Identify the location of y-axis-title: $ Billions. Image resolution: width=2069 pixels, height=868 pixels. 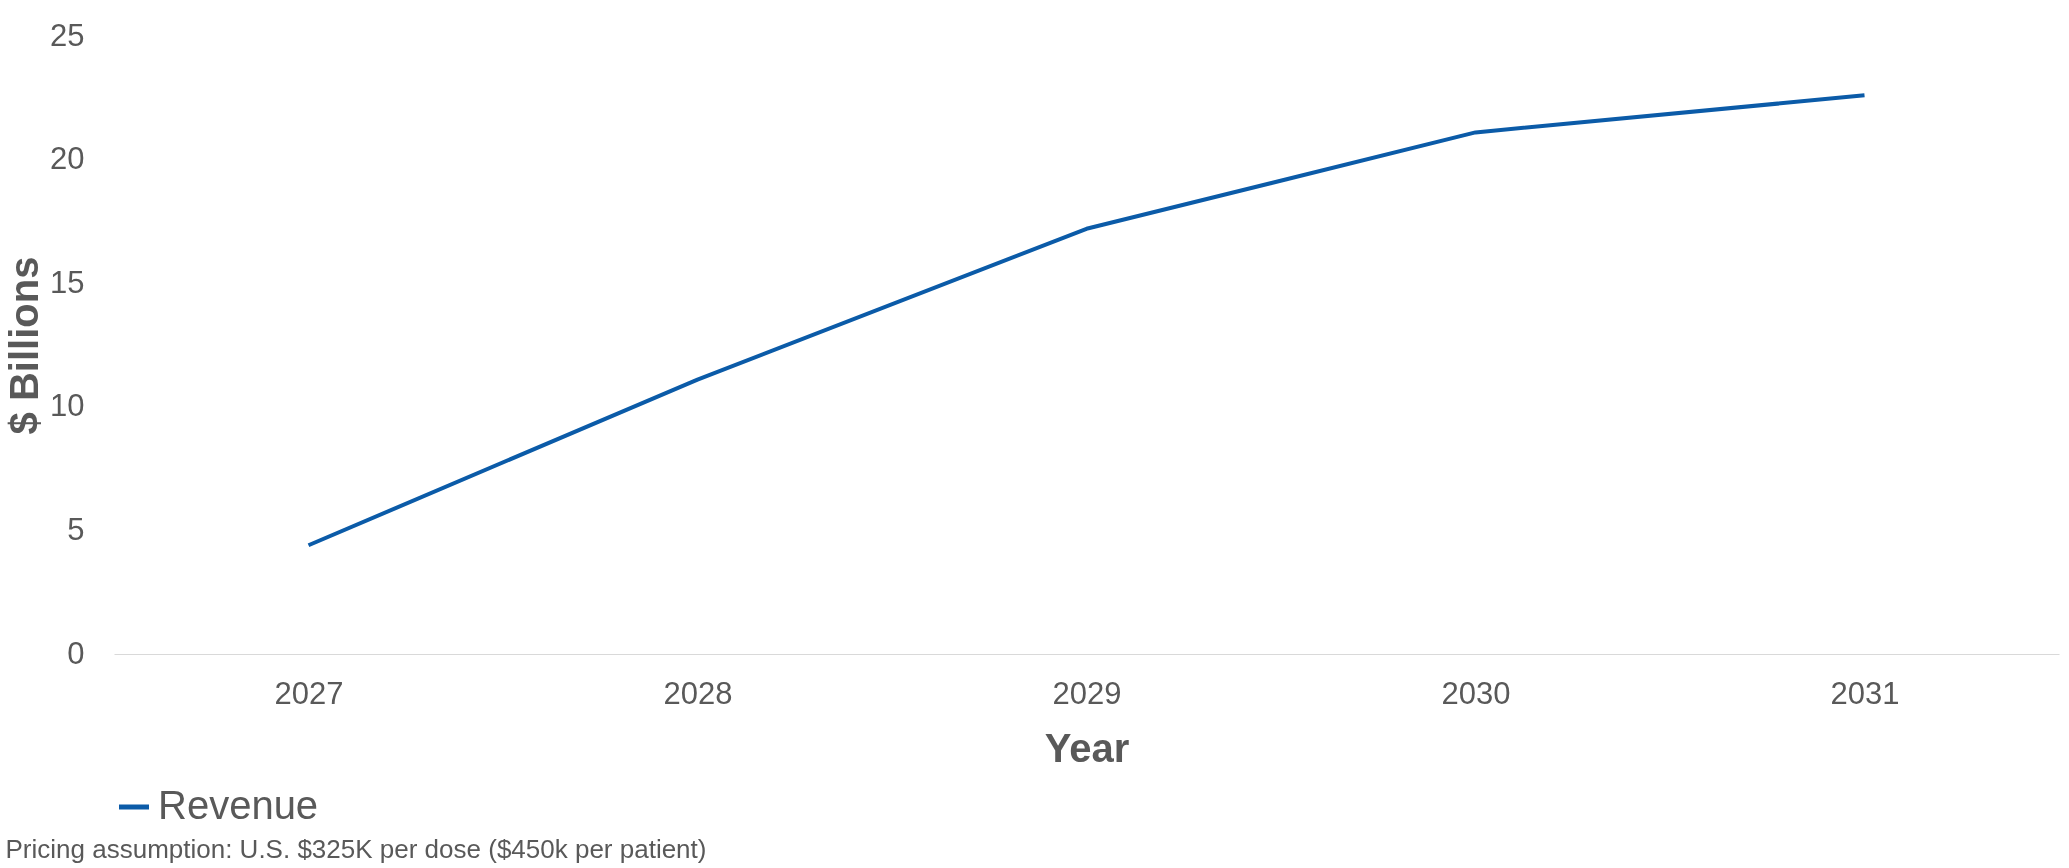
(24, 345).